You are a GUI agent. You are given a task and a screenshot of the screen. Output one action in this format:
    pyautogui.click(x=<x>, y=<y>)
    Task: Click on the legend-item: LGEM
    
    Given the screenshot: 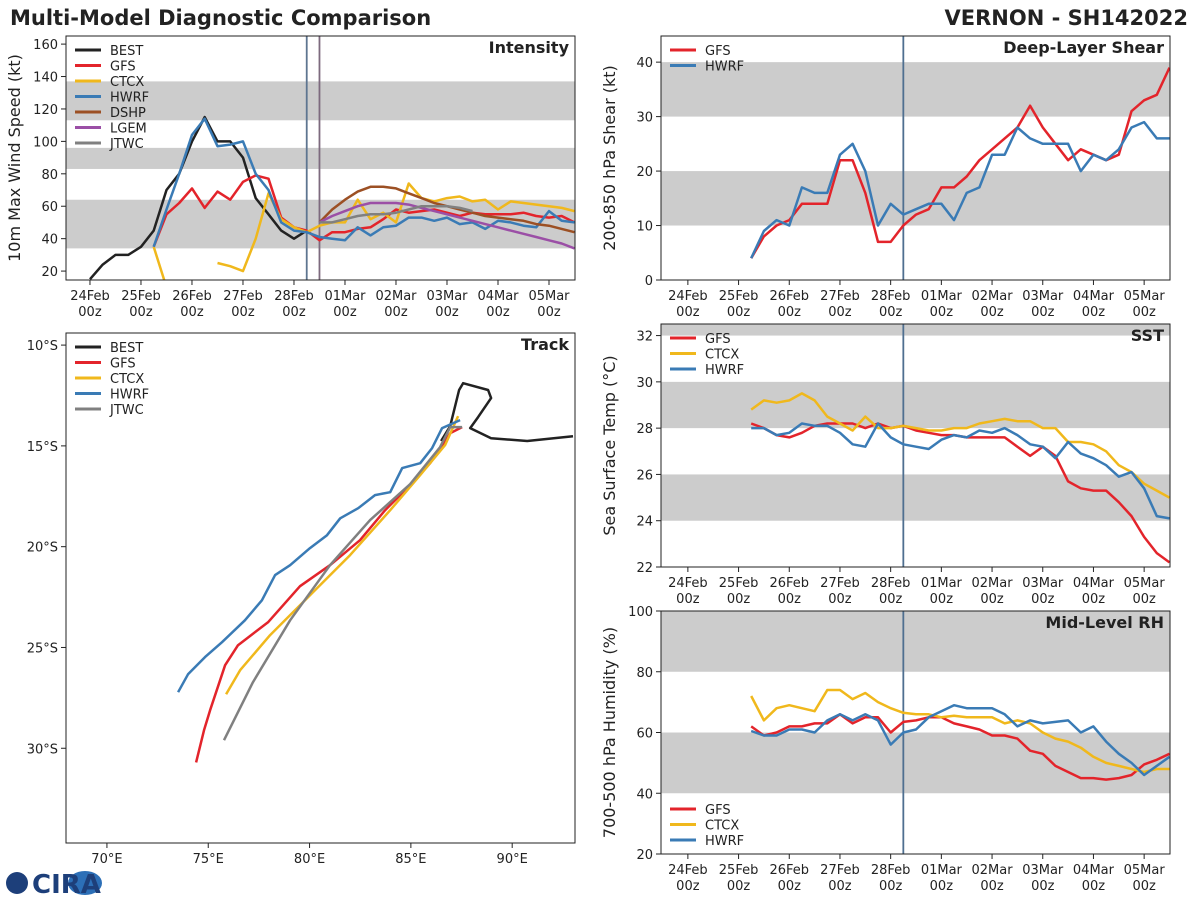 What is the action you would take?
    pyautogui.click(x=111, y=129)
    